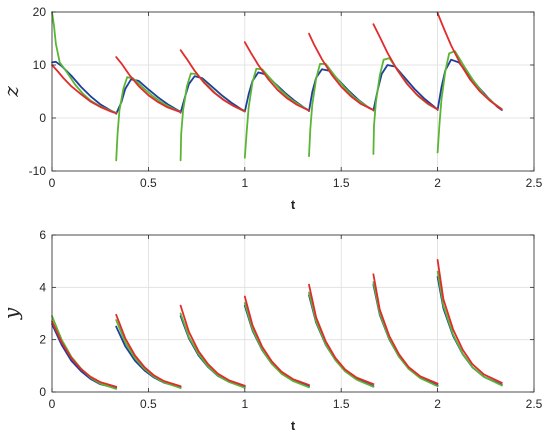  Describe the element at coordinates (40, 12) in the screenshot. I see `y-tick-label: 20` at that location.